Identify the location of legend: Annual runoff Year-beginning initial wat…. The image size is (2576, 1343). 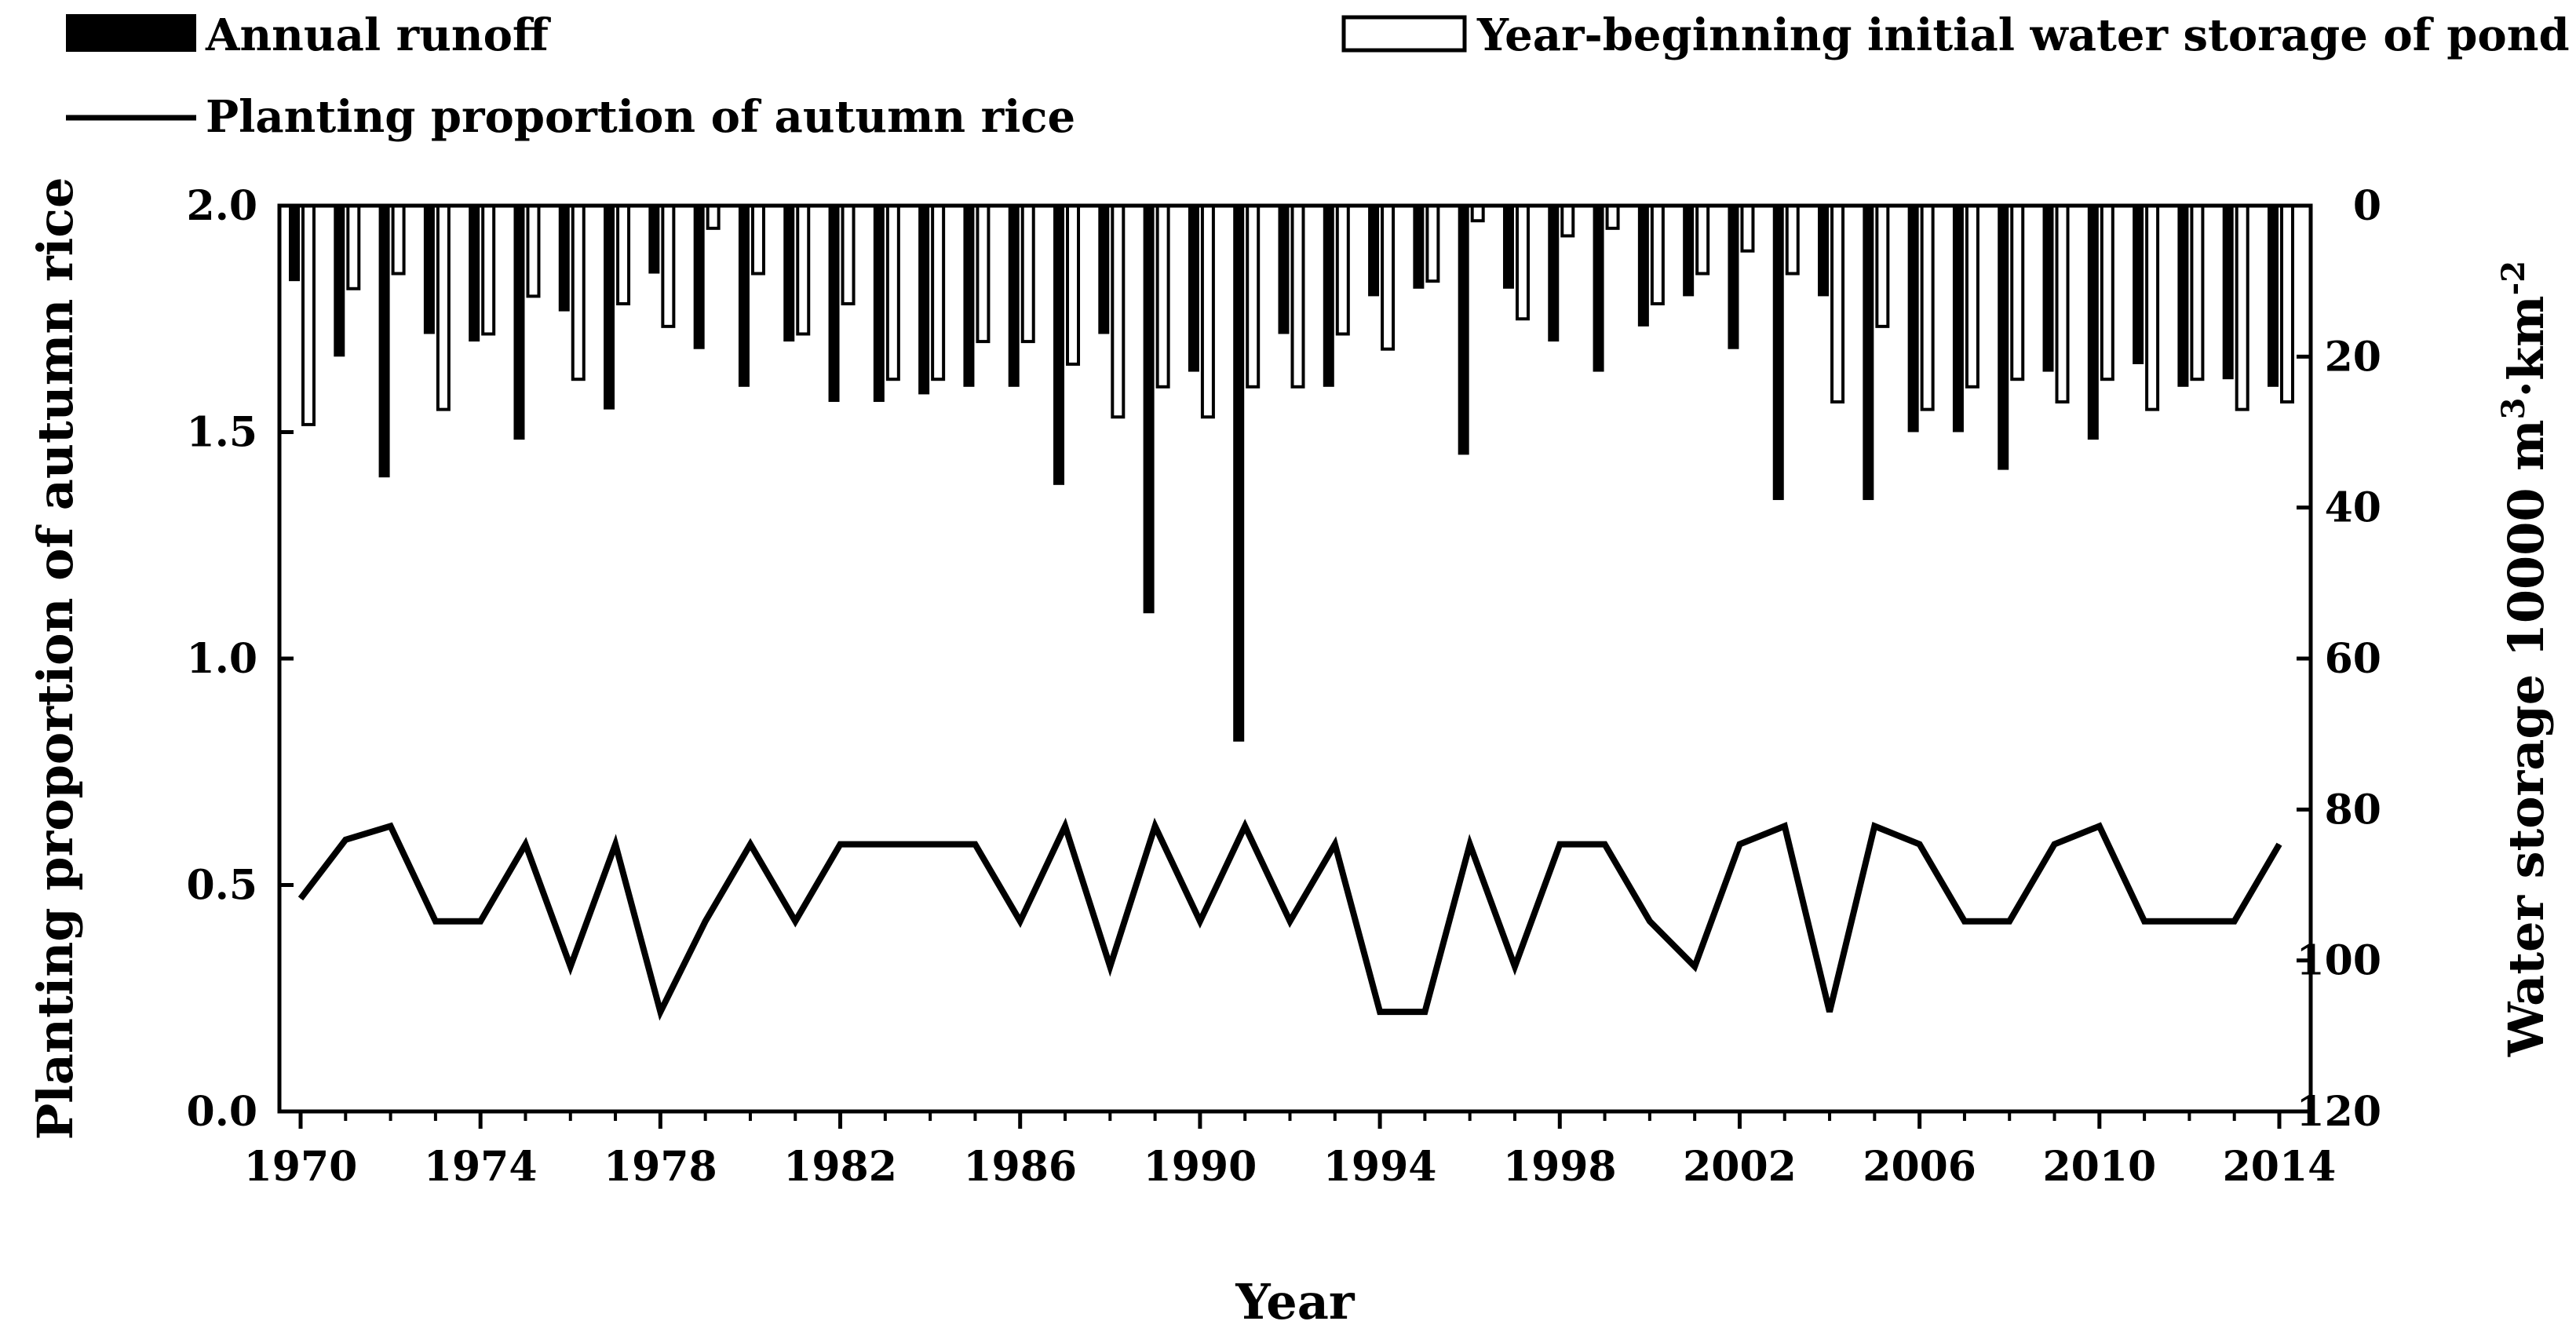
(1318, 76).